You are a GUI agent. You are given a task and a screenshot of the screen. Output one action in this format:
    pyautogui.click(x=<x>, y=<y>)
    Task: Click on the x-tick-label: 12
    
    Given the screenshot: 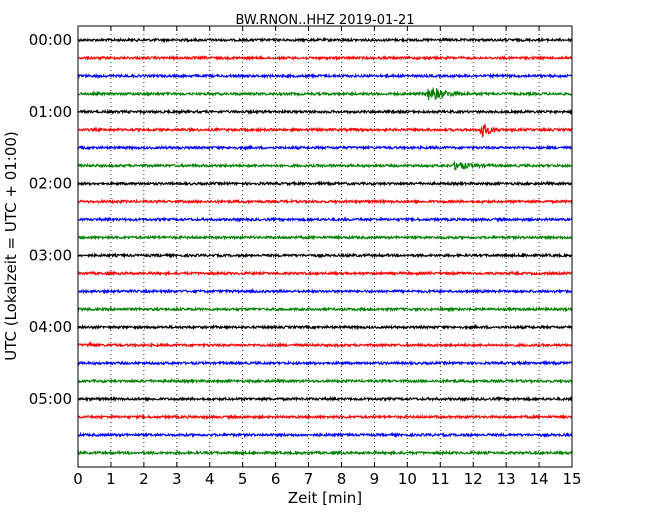 What is the action you would take?
    pyautogui.click(x=473, y=479)
    